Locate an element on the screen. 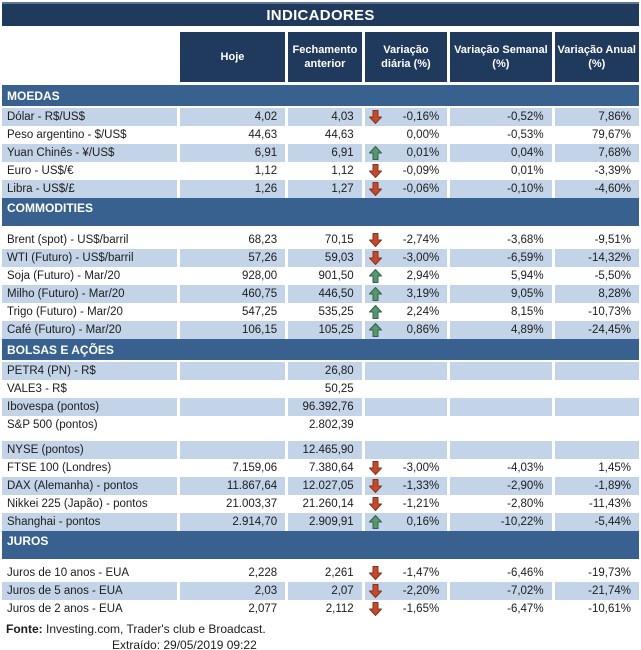 This screenshot has height=650, width=641. row-label: Shanghai - pontos is located at coordinates (89, 522).